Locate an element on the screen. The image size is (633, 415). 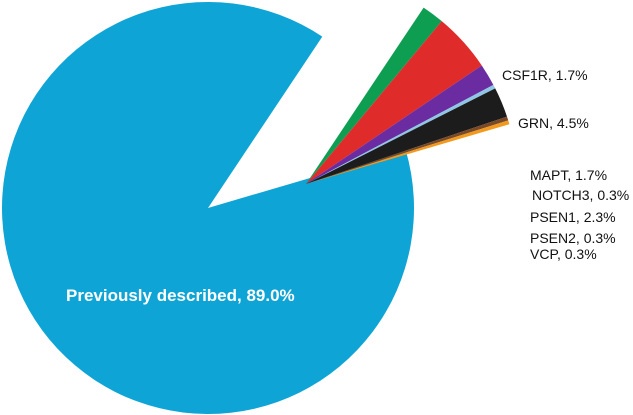
slice-label-notch3: NOTCH3, 0.3% is located at coordinates (580, 195).